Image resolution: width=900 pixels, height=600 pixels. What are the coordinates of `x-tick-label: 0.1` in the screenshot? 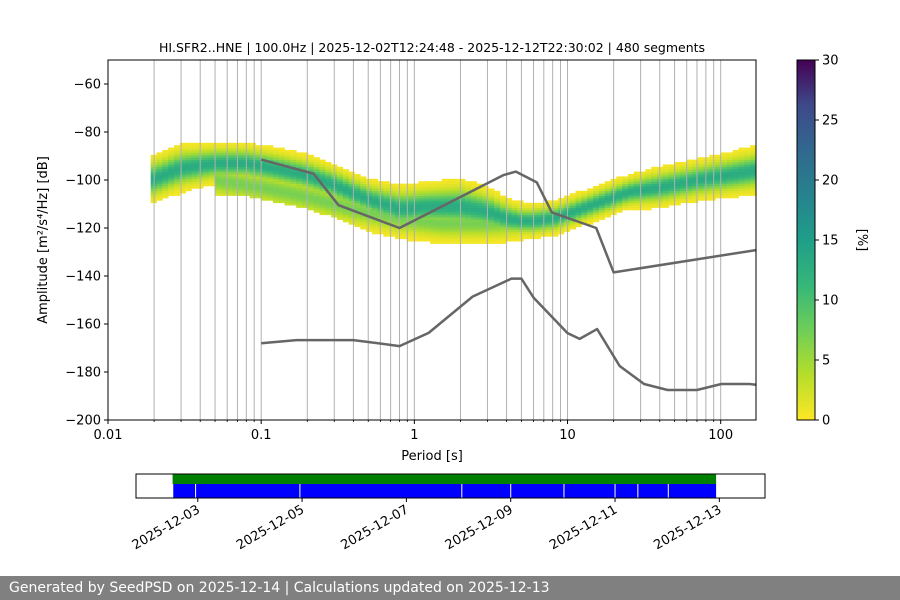 It's located at (261, 435).